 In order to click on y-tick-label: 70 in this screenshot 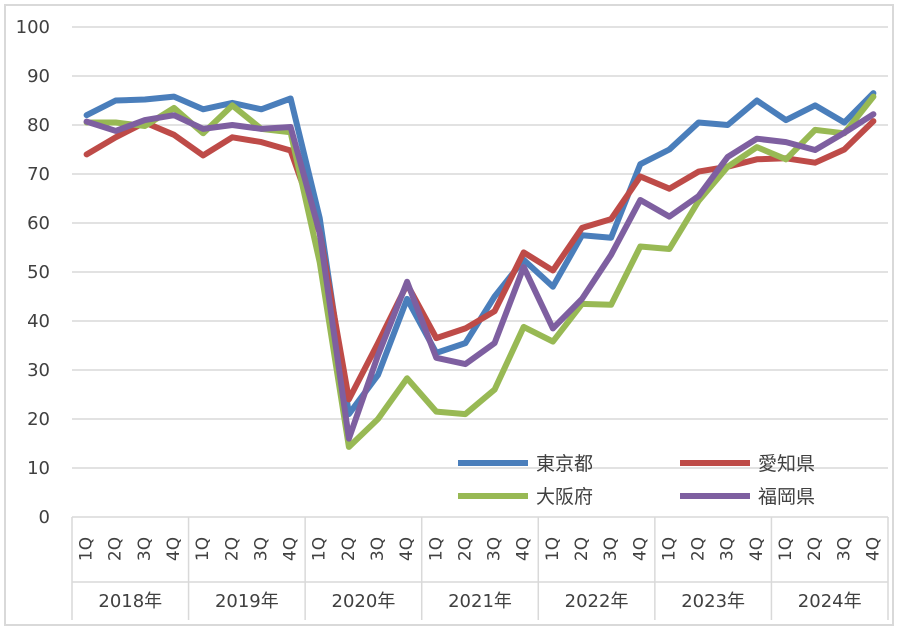, I will do `click(38, 174)`.